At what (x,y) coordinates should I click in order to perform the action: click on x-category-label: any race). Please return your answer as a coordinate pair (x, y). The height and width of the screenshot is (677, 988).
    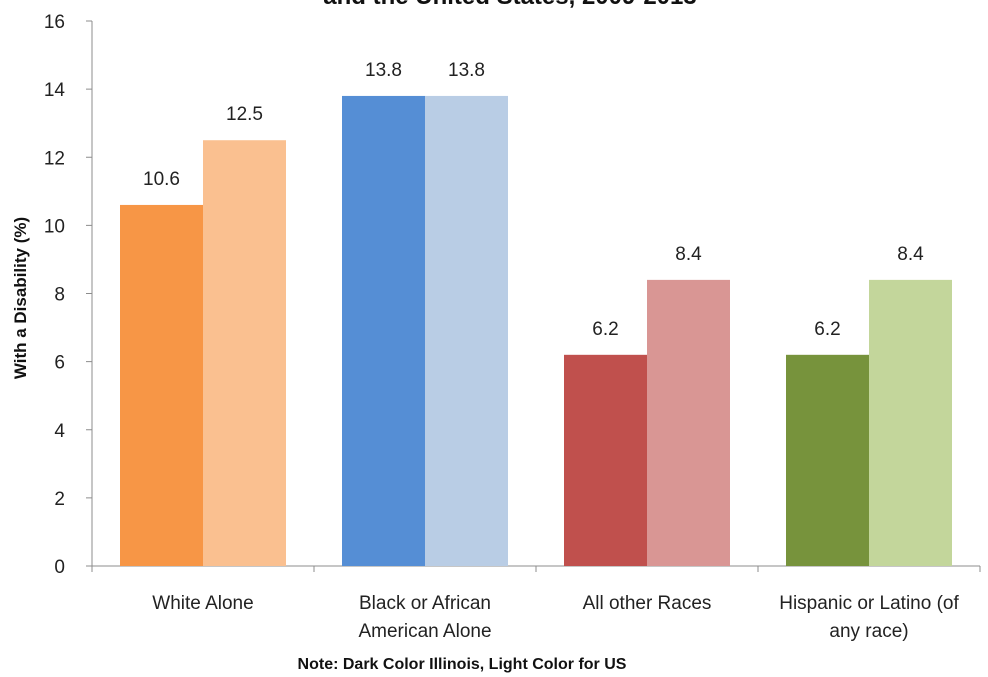
    Looking at the image, I should click on (868, 631).